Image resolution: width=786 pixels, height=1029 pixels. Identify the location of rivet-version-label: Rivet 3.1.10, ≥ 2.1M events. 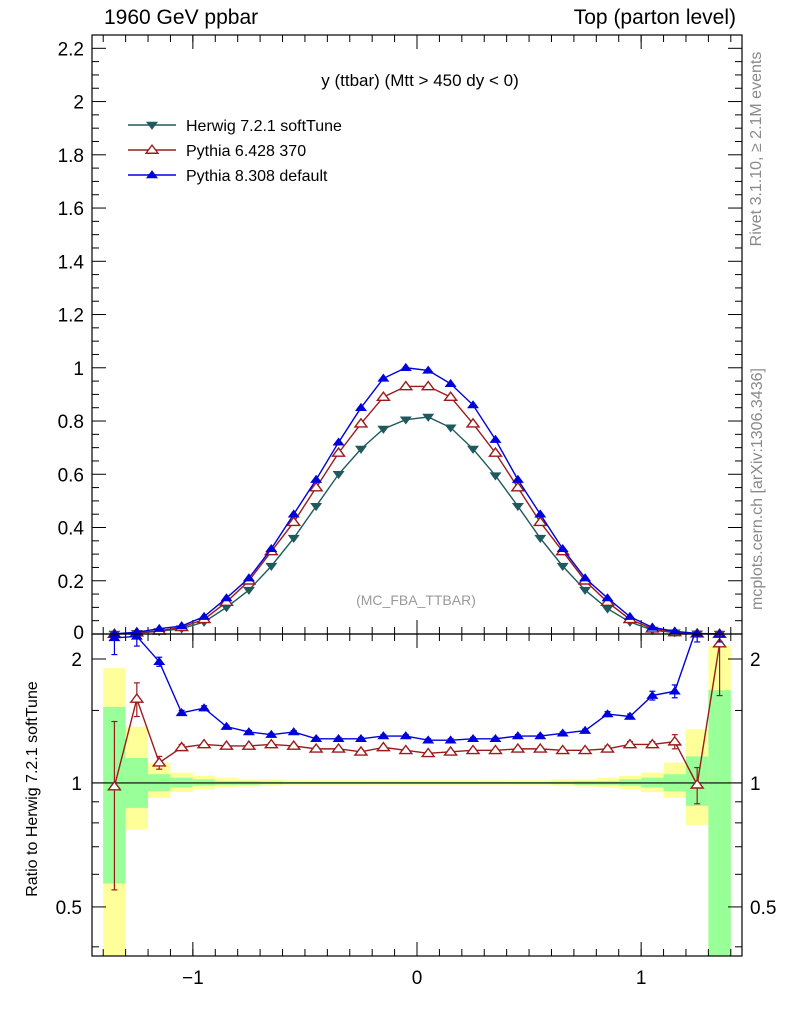
(756, 149).